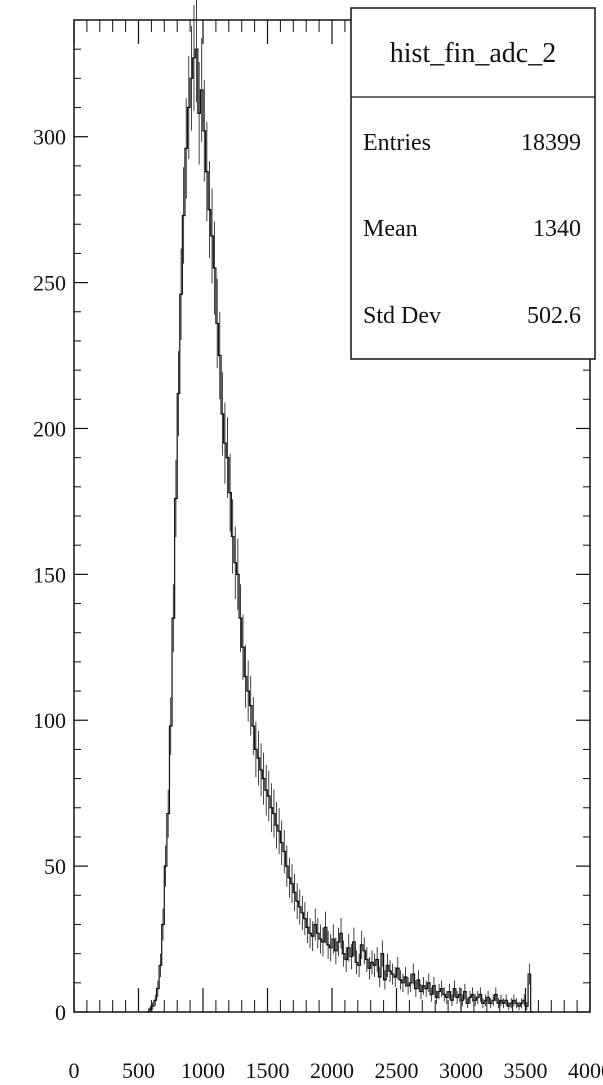  Describe the element at coordinates (60, 1012) in the screenshot. I see `y-tick-label: 0` at that location.